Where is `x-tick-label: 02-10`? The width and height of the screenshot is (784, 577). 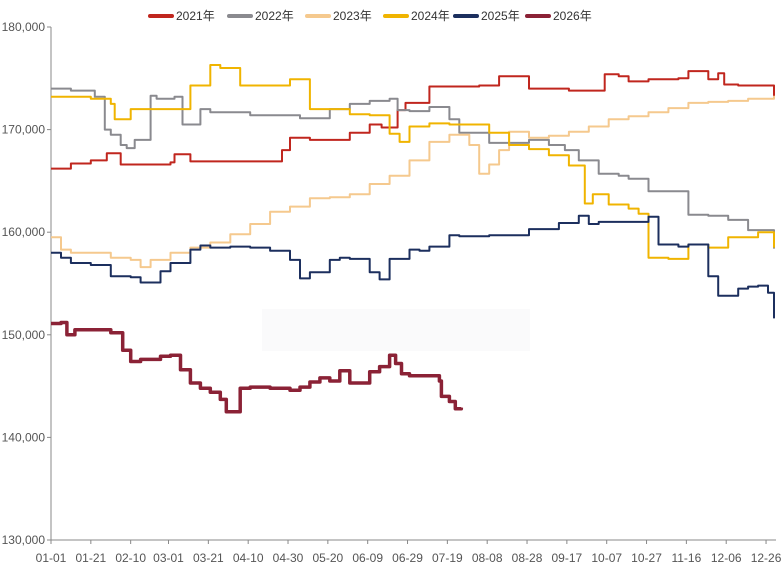 x-tick-label: 02-10 is located at coordinates (130, 558).